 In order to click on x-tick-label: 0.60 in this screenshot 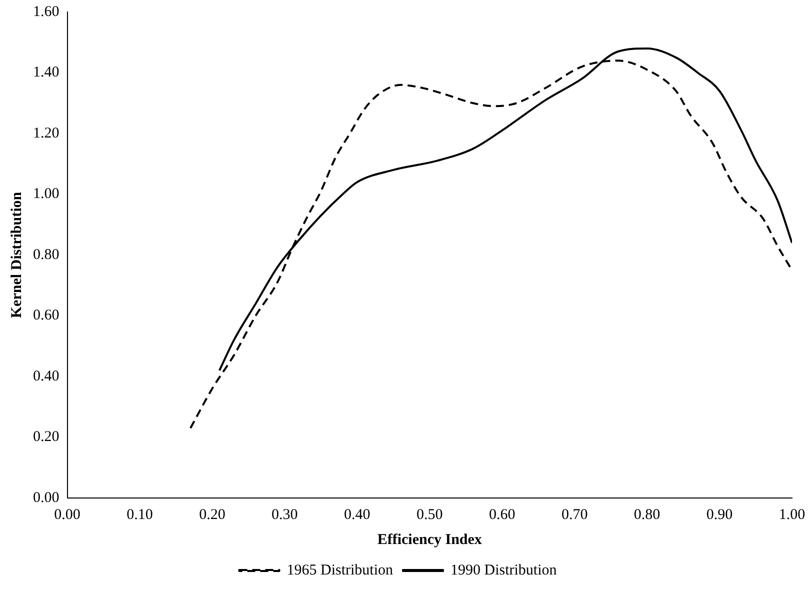, I will do `click(502, 514)`.